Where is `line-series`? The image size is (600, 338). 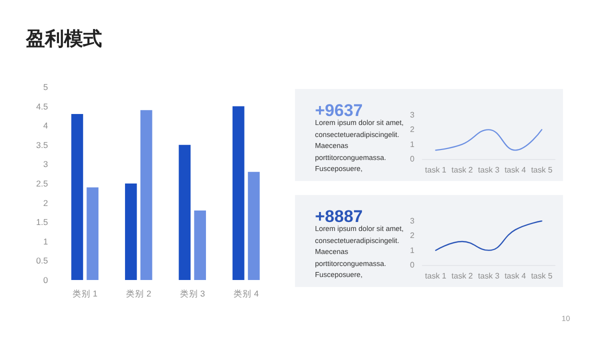 line-series is located at coordinates (488, 235).